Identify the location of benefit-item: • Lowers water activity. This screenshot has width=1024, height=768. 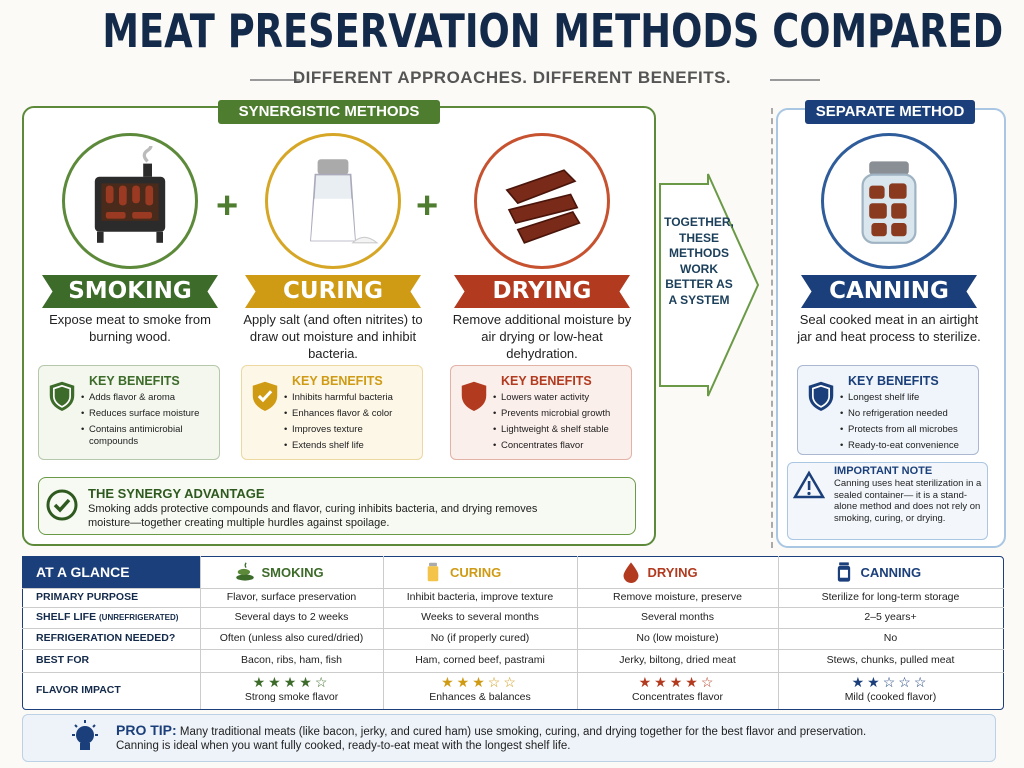
(561, 398).